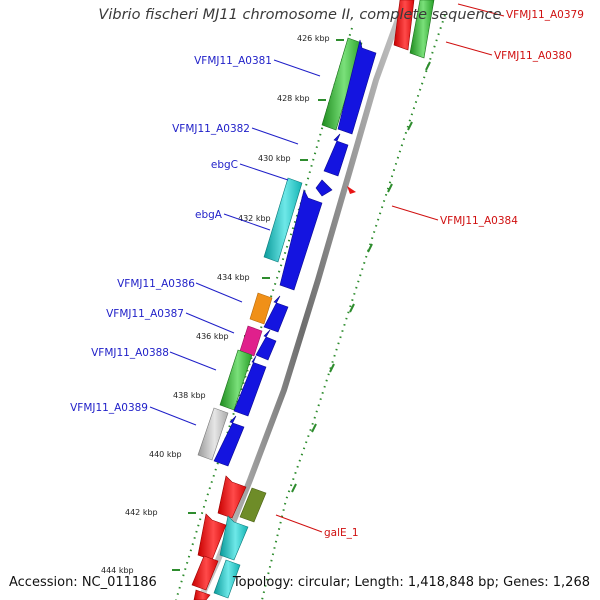 This screenshot has width=600, height=600. I want to click on kbp-label-434: 434 kbp, so click(233, 277).